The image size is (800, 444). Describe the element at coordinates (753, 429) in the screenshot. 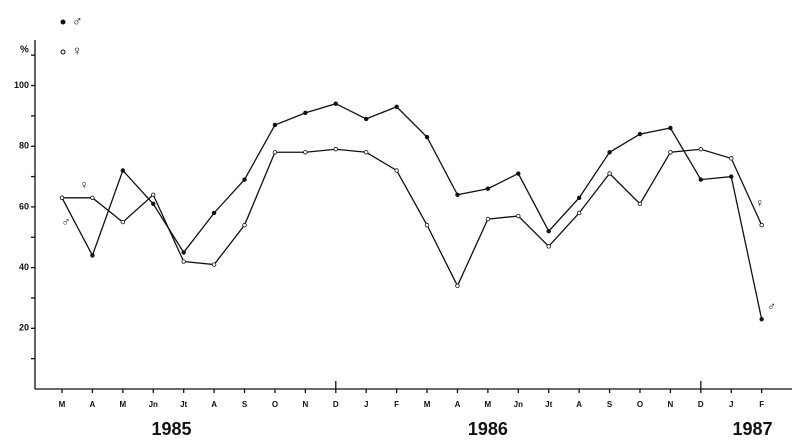

I see `year-label: 1987` at that location.